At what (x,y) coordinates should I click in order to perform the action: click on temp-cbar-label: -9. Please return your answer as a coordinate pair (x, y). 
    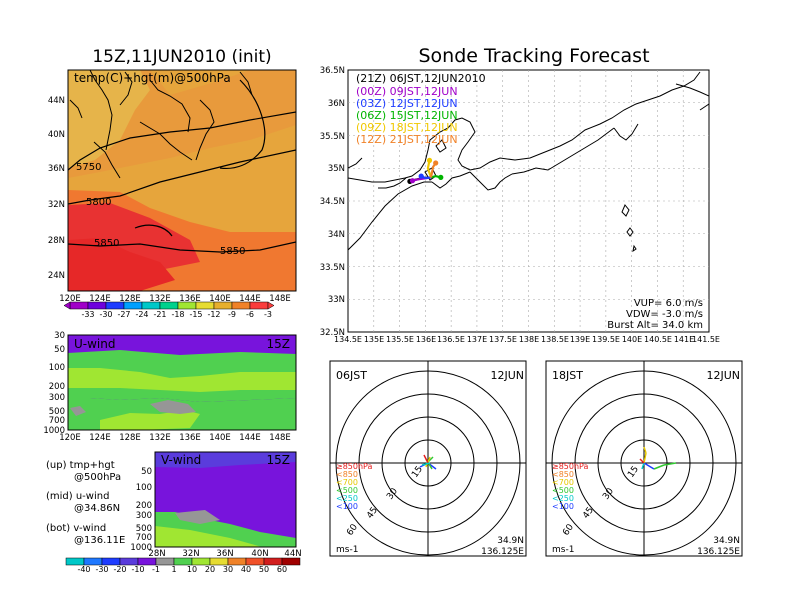
    Looking at the image, I should click on (232, 314).